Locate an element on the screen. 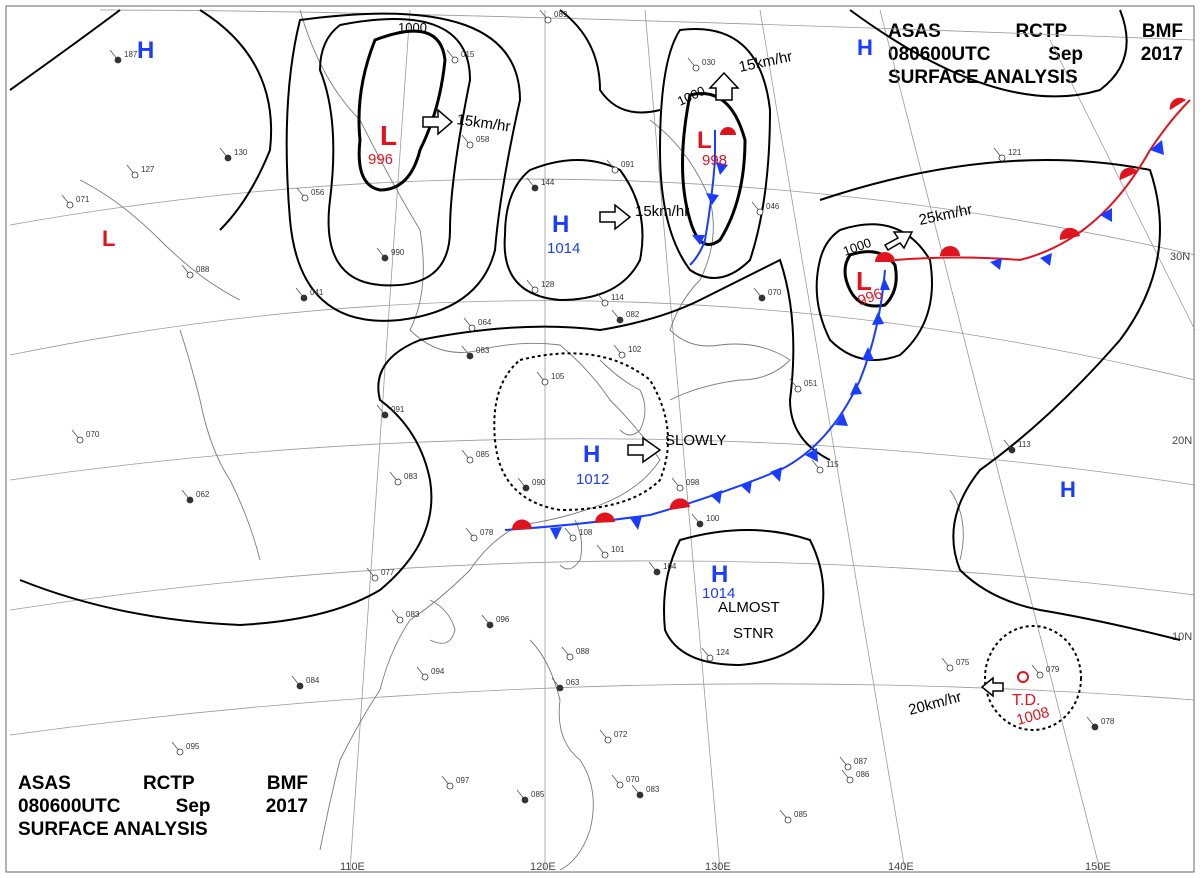 Image resolution: width=1200 pixels, height=878 pixels. station-plot: 144 is located at coordinates (540, 184).